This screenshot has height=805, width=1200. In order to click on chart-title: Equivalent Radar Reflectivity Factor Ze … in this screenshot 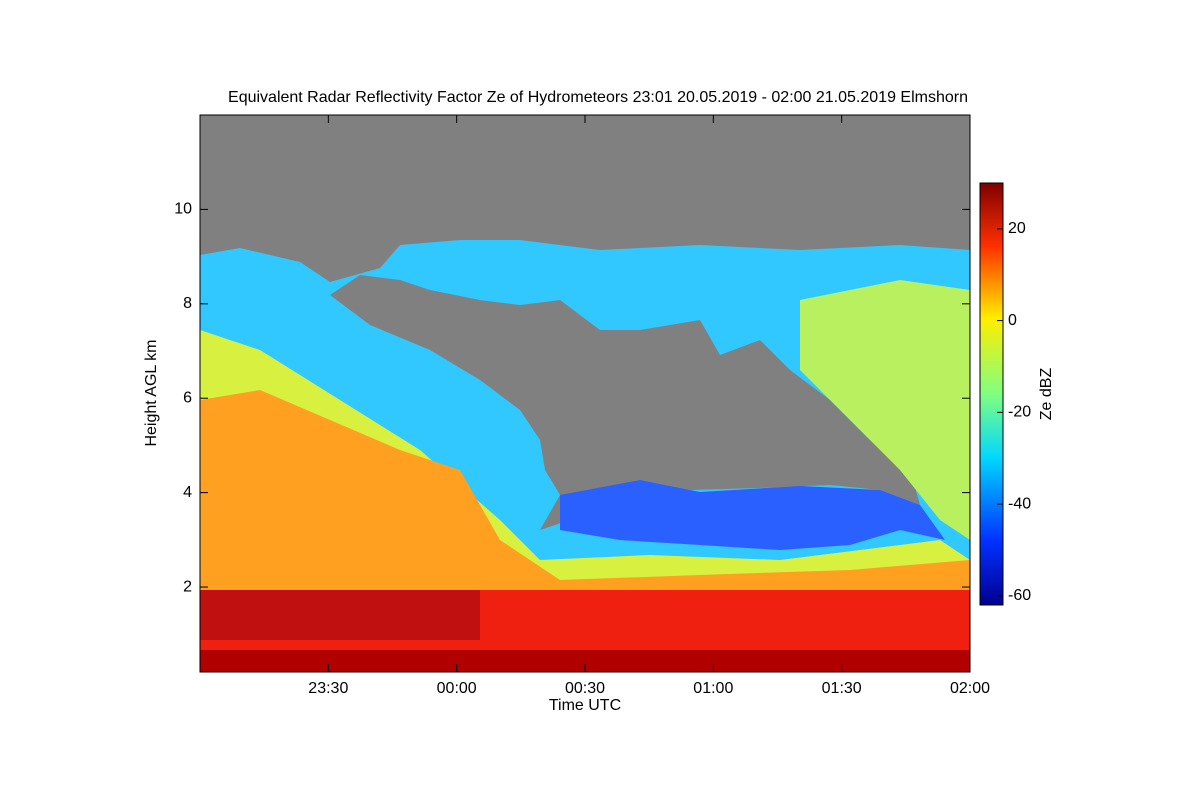, I will do `click(598, 97)`.